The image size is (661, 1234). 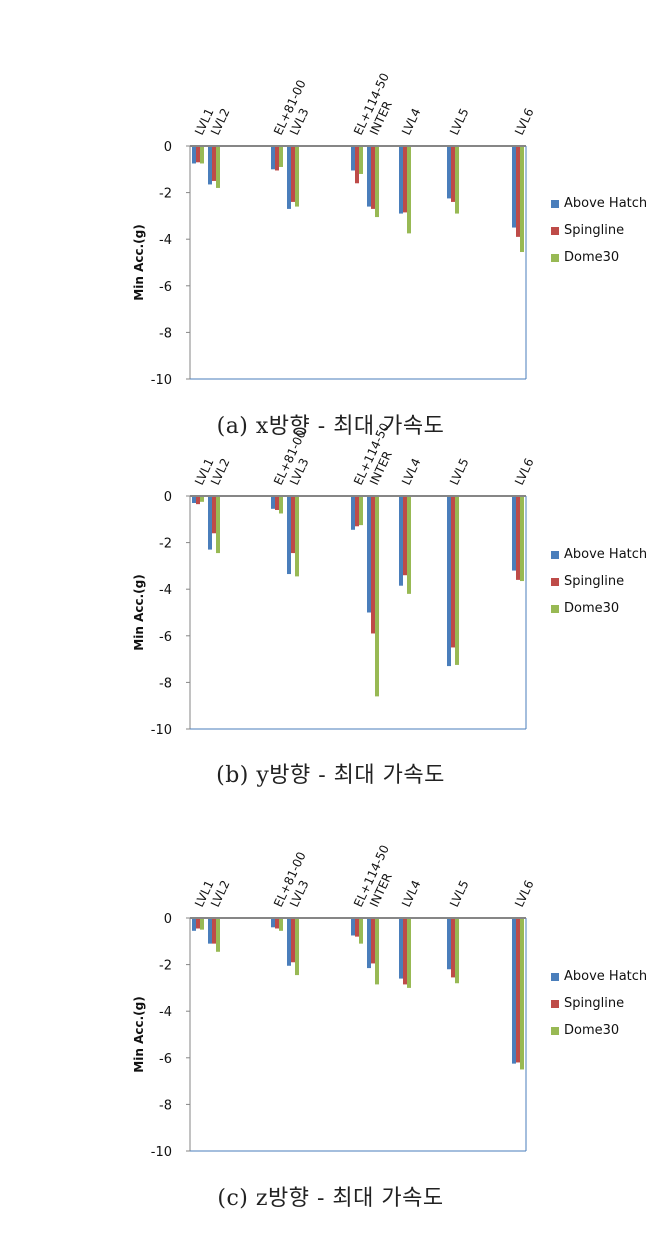 What do you see at coordinates (599, 581) in the screenshot?
I see `legend-b: Above Hatch Spingline Dome30` at bounding box center [599, 581].